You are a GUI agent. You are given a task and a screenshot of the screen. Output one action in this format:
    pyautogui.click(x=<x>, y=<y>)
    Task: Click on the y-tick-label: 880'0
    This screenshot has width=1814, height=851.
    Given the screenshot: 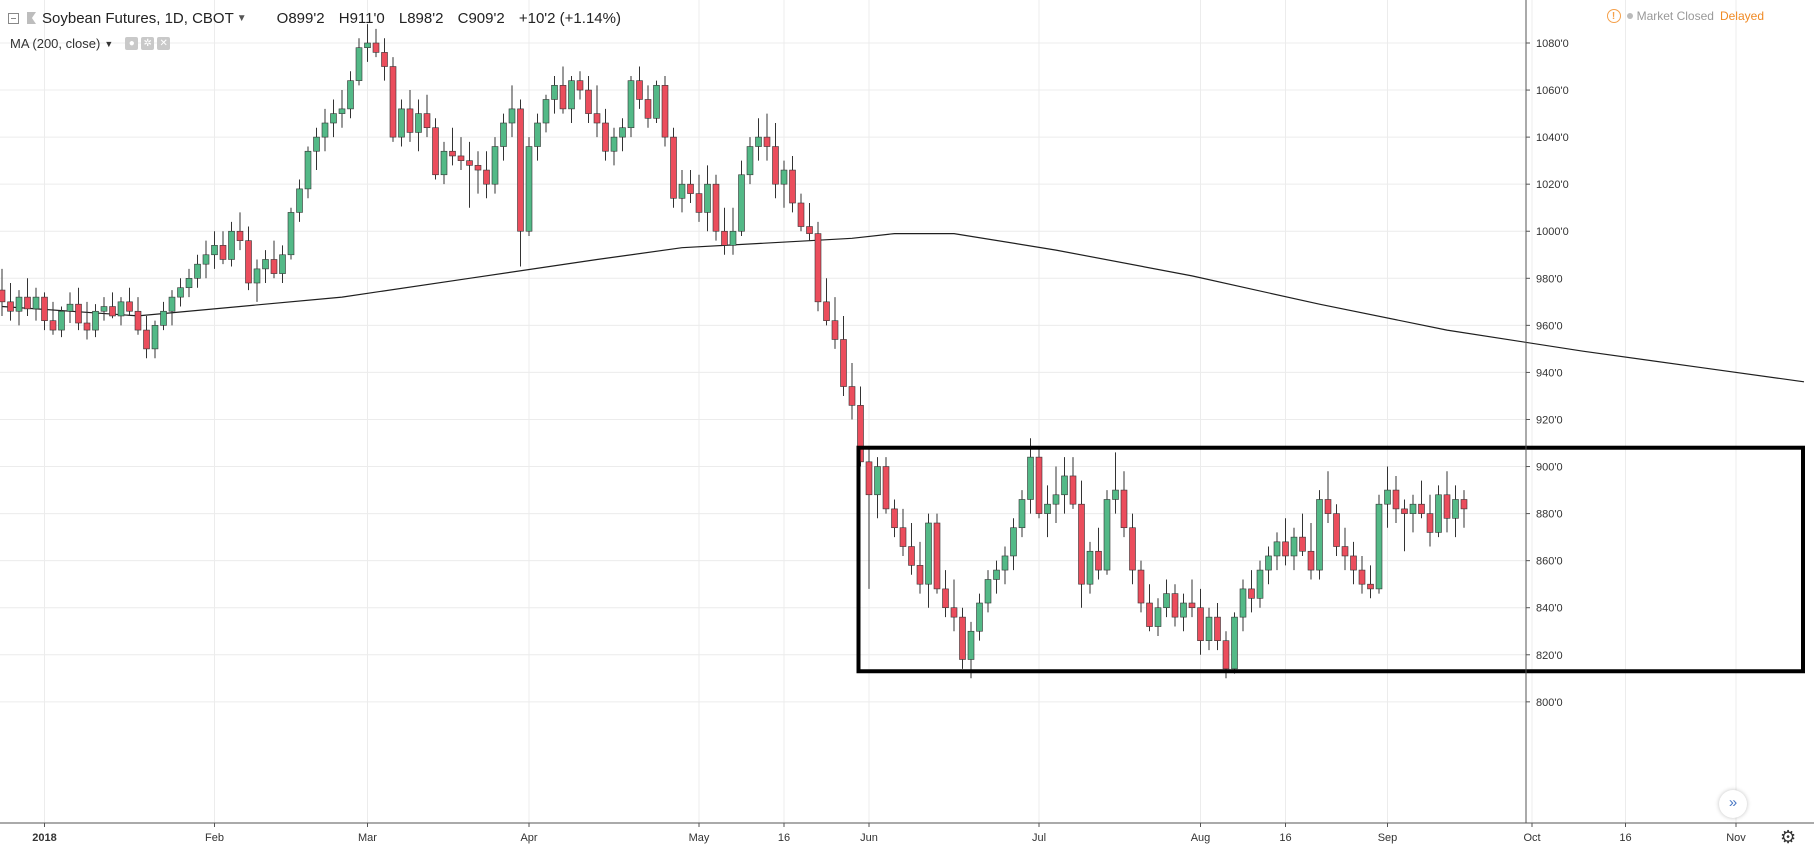 What is the action you would take?
    pyautogui.click(x=1549, y=515)
    